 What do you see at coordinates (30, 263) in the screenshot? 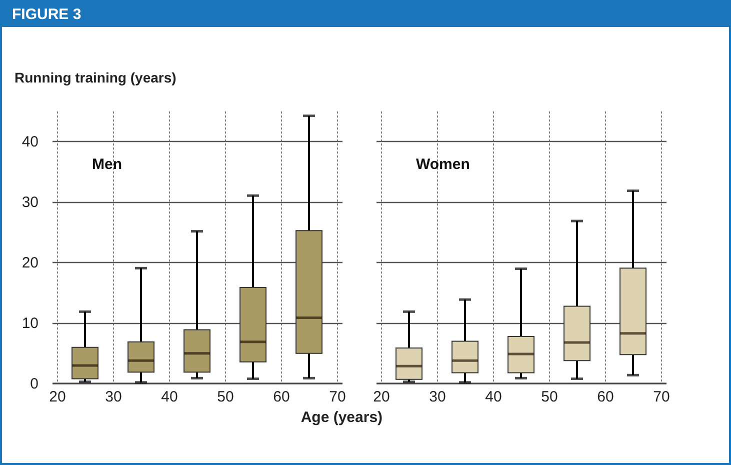
I see `y-tick-label: 20` at bounding box center [30, 263].